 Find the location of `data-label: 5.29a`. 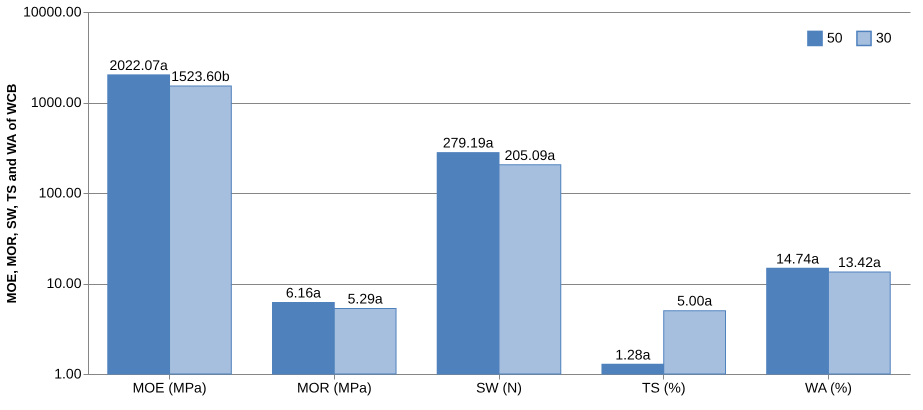

data-label: 5.29a is located at coordinates (365, 298).